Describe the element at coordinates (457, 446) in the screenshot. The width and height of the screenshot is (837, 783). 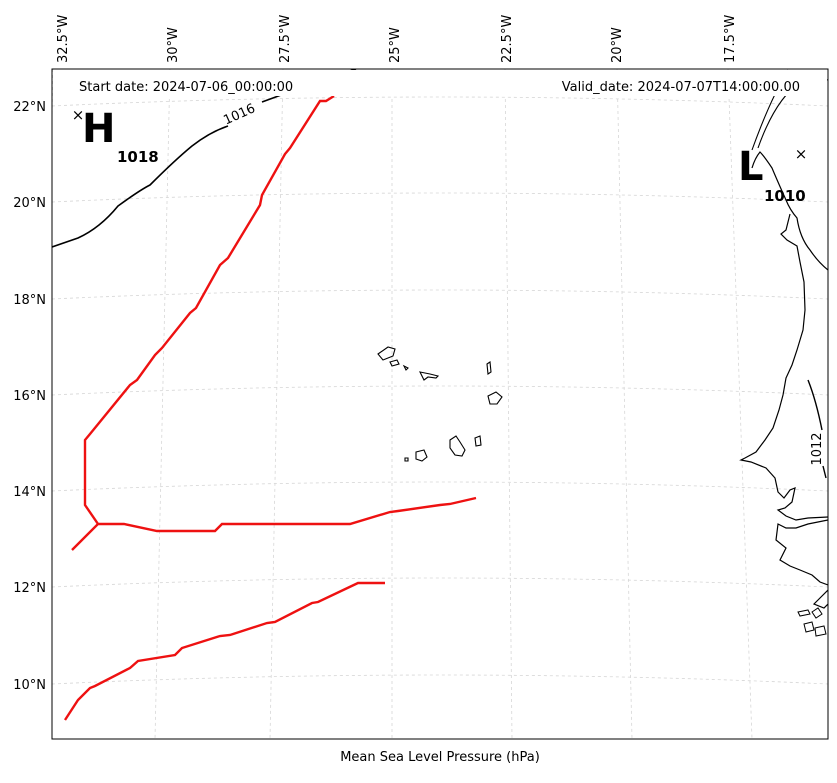
I see `island-santiago` at that location.